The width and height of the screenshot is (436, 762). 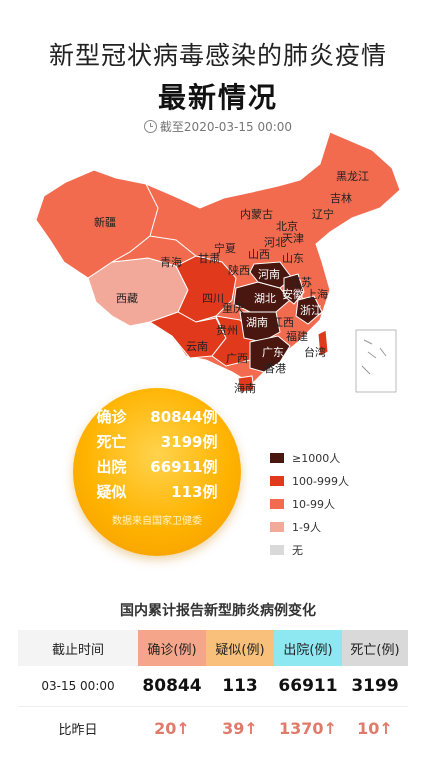 I want to click on province-label: 浙江, so click(x=311, y=310).